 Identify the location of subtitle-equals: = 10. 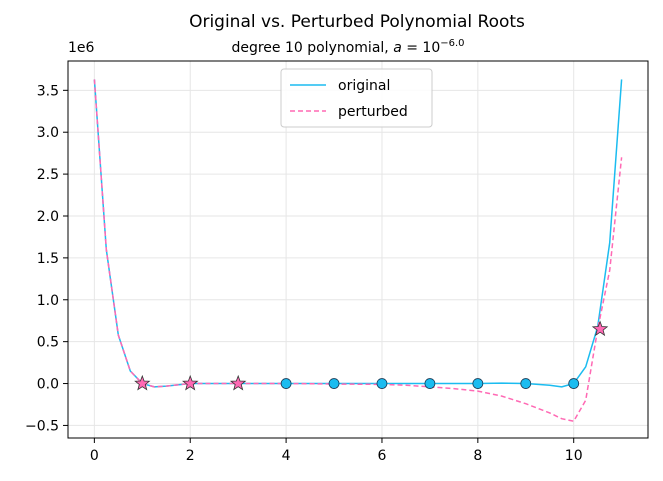
(421, 48).